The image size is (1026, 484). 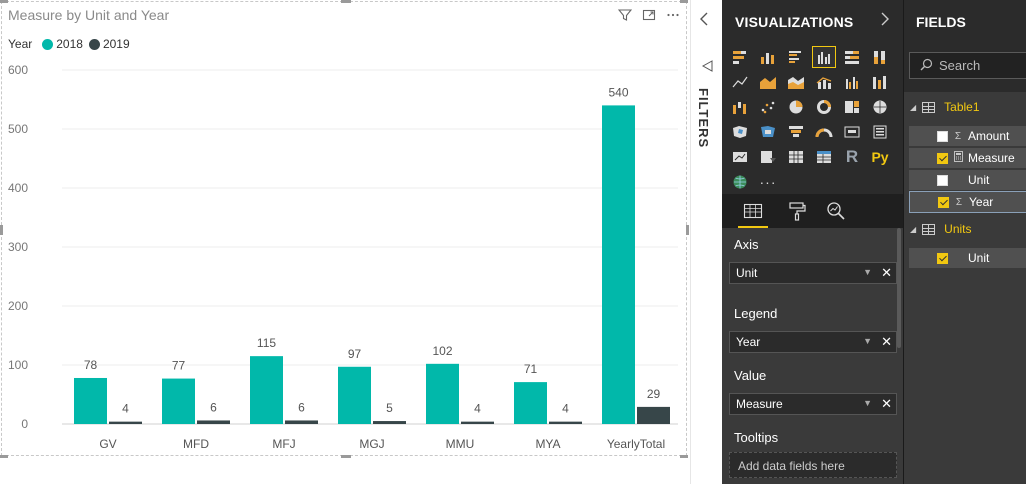 I want to click on legend-entry-2019: 2019, so click(x=109, y=44).